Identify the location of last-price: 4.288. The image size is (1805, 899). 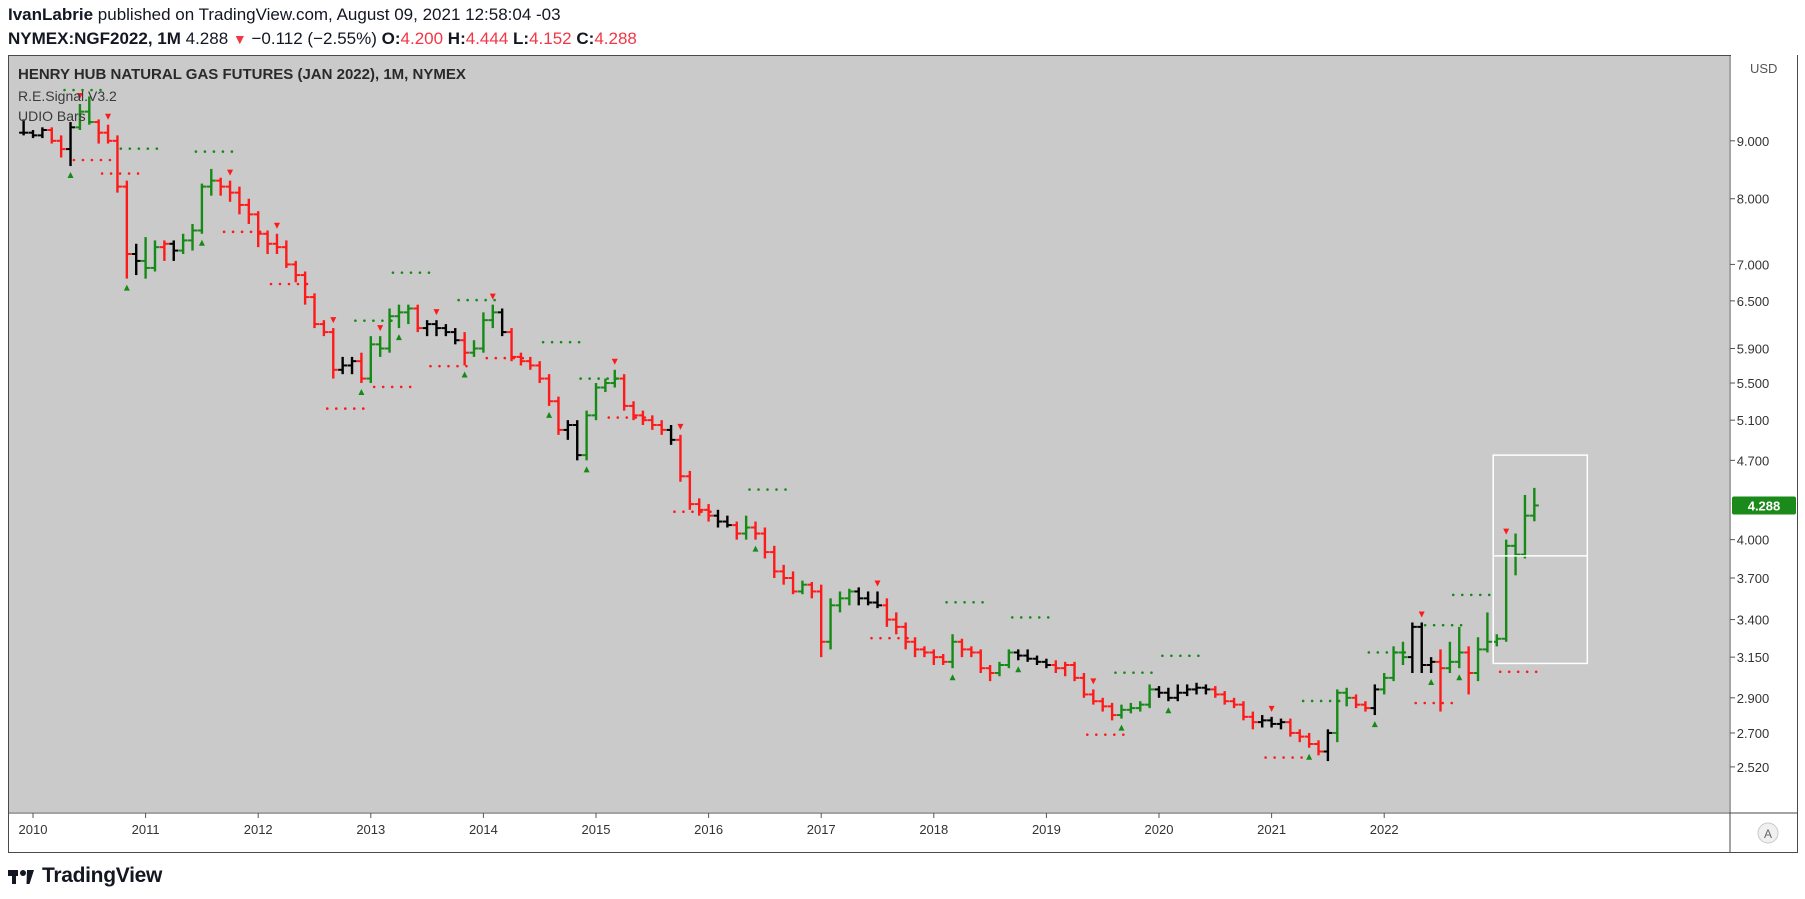
(207, 38).